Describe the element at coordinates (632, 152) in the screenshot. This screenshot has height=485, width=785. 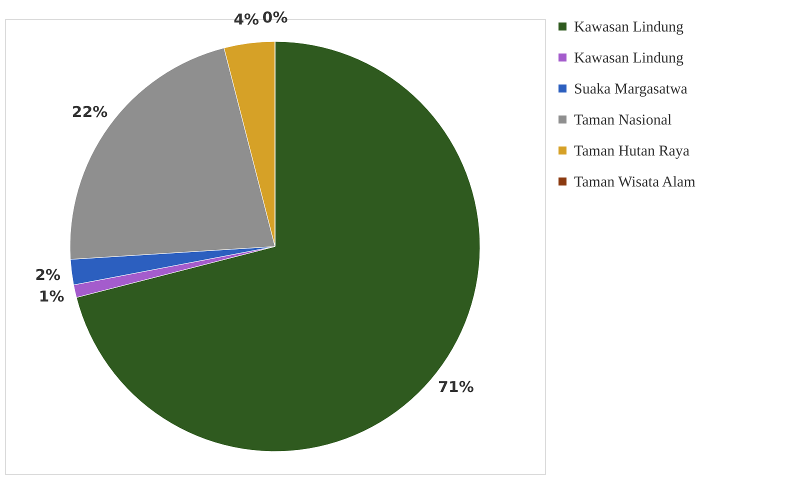
I see `legend-label: Taman Hutan Raya` at that location.